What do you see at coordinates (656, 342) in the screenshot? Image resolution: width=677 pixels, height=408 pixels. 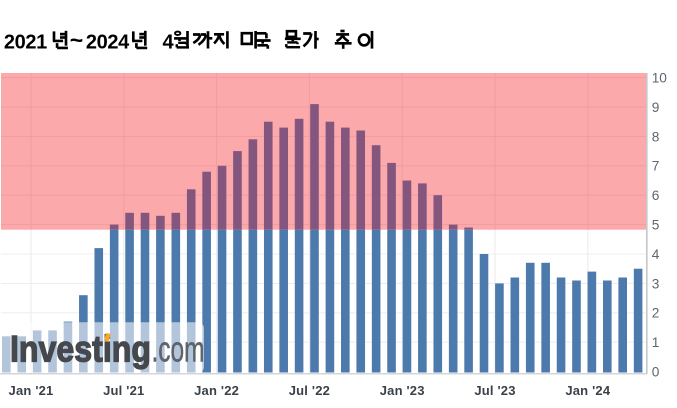 I see `svg-text: 1` at bounding box center [656, 342].